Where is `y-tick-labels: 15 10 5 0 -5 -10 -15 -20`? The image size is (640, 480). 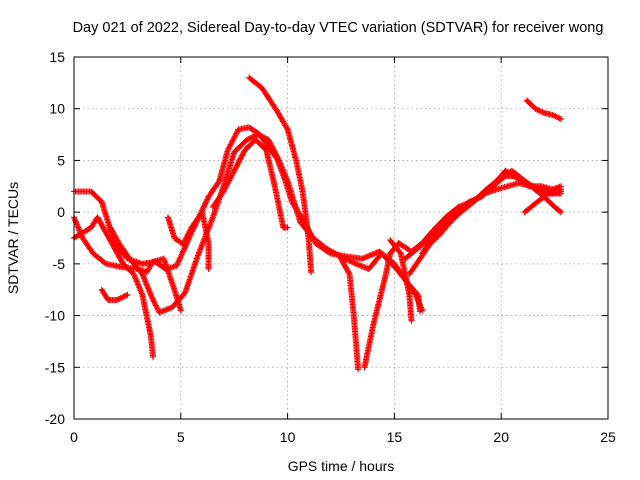 y-tick-labels: 15 10 5 0 -5 -10 -15 -20 is located at coordinates (55, 238).